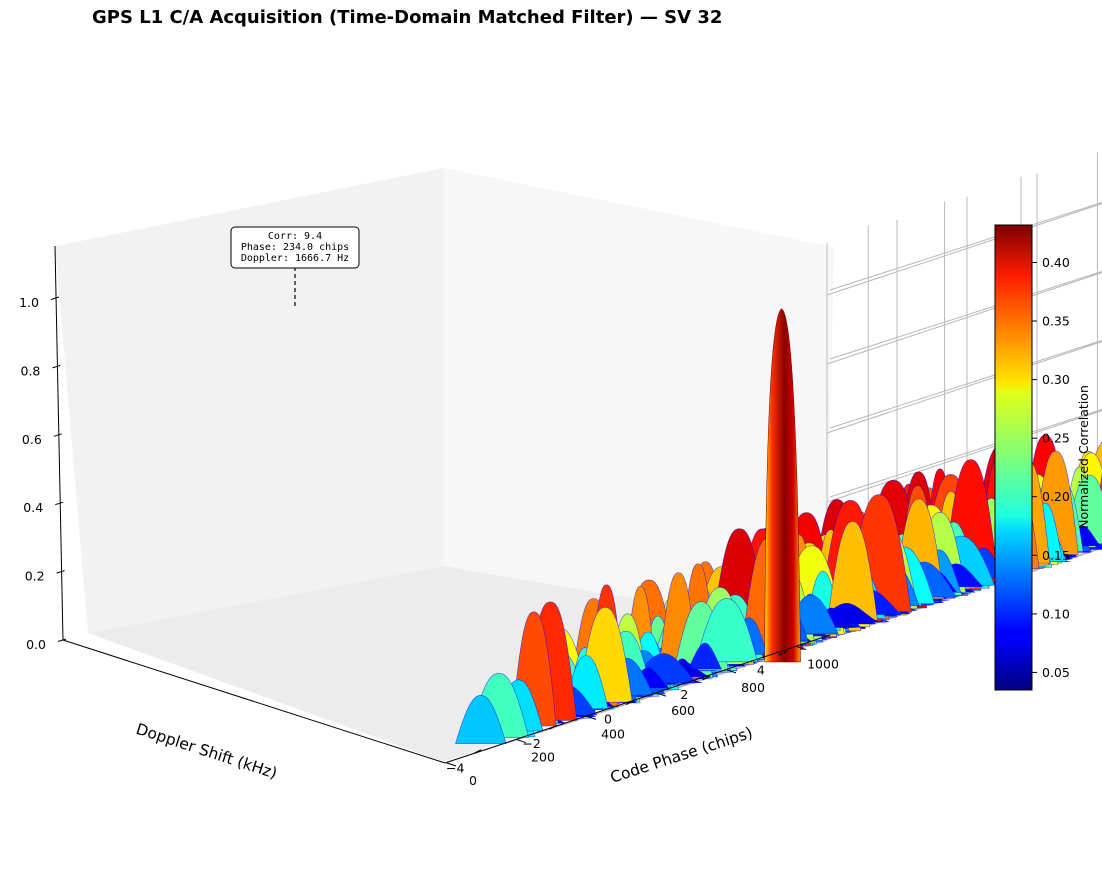 The height and width of the screenshot is (890, 1102). I want to click on colorbar-tick-label: 0.25, so click(1056, 438).